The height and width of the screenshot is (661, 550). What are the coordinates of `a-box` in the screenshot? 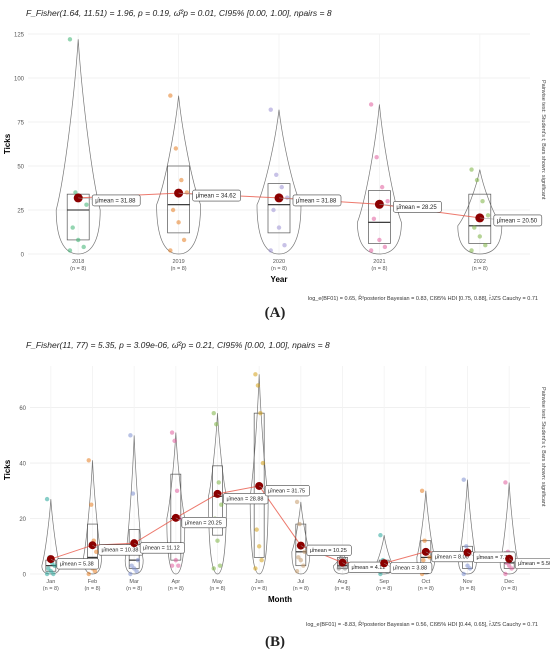 It's located at (178, 199).